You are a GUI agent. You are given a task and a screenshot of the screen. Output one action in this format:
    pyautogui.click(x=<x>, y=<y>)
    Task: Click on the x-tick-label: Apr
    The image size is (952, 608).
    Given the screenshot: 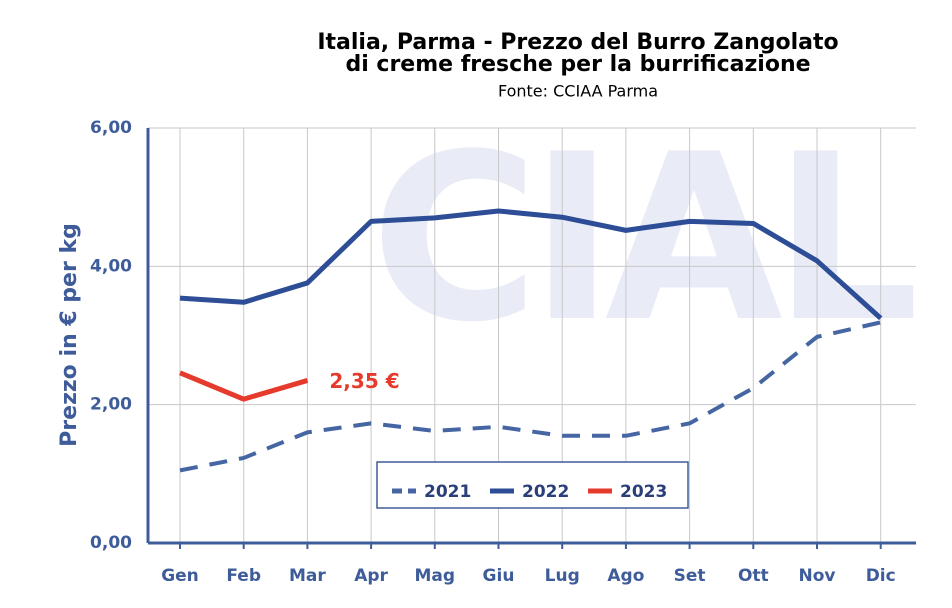 What is the action you would take?
    pyautogui.click(x=371, y=576)
    